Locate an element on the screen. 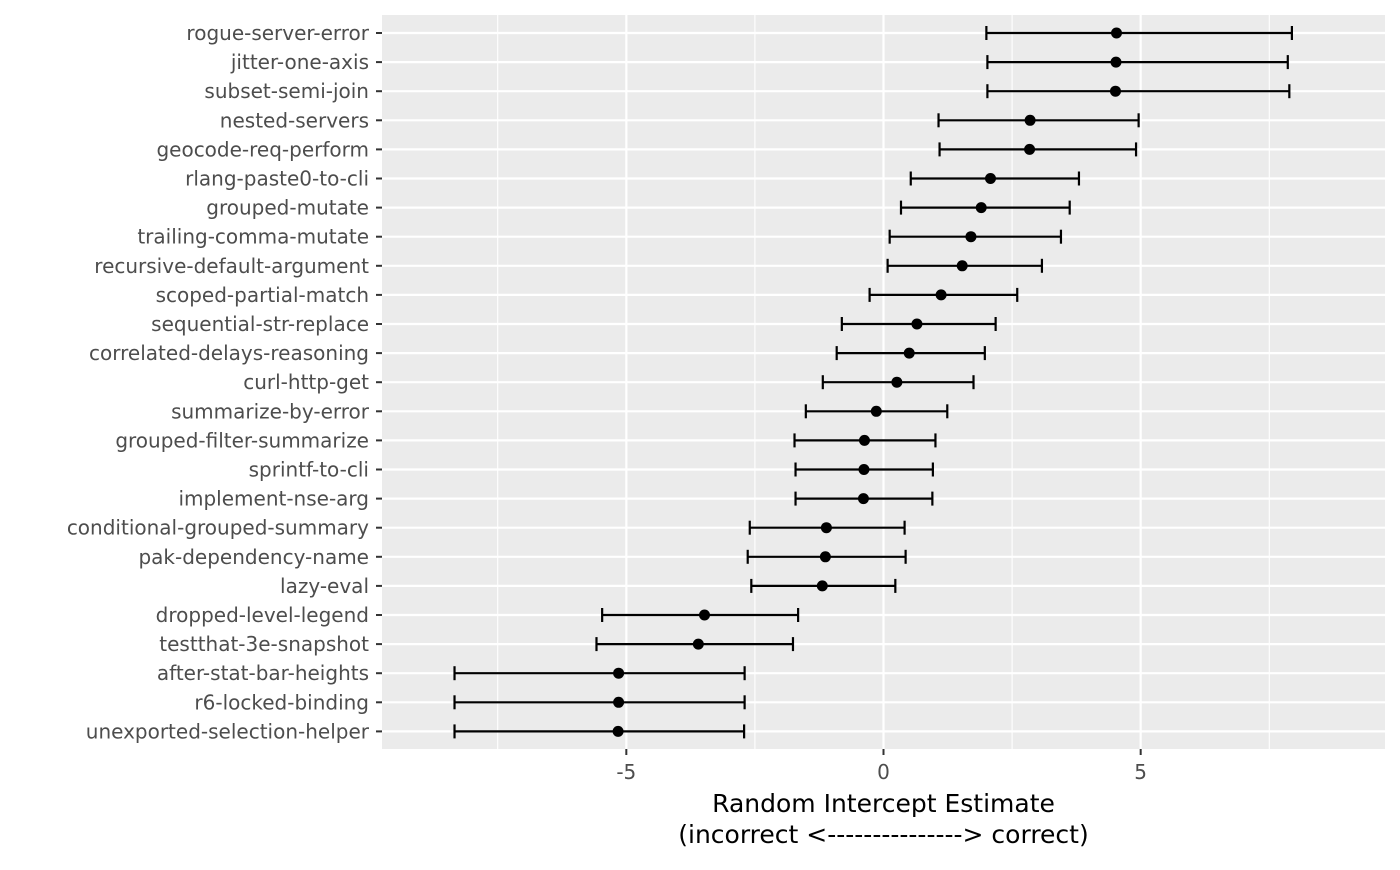 Image resolution: width=1400 pixels, height=870 pixels. x-axis-title-line-2: (incorrect <---------------> correct) is located at coordinates (883, 834).